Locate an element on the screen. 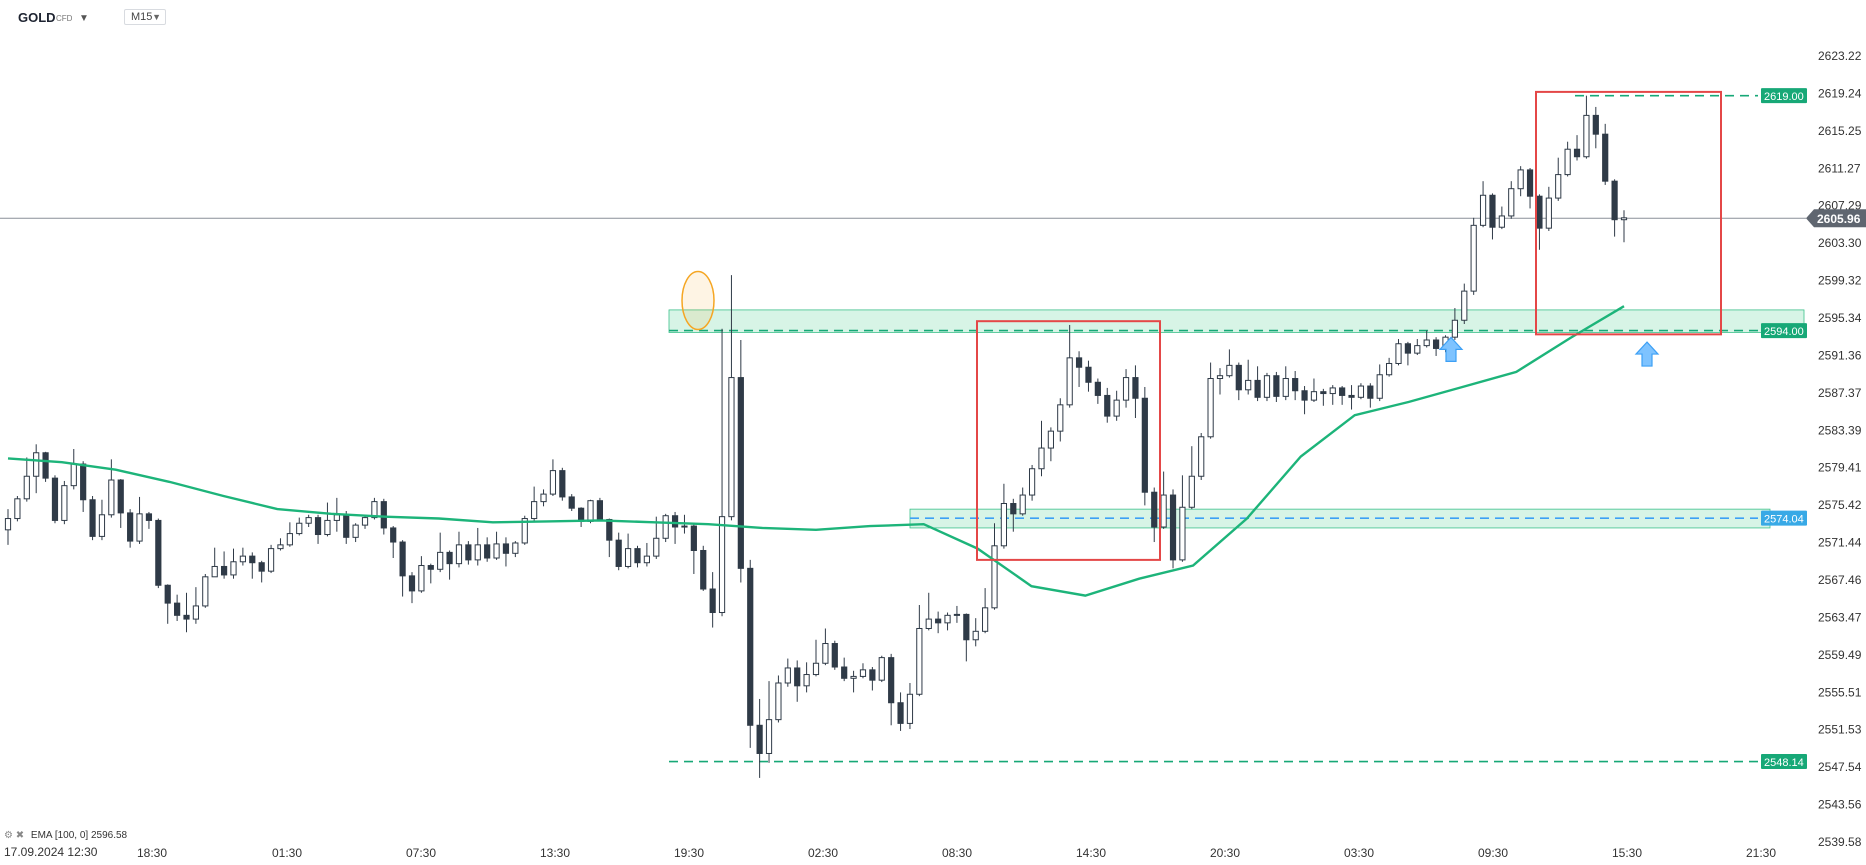 The height and width of the screenshot is (865, 1866). legend-settings-icon: ⚙ ✖ is located at coordinates (14, 835).